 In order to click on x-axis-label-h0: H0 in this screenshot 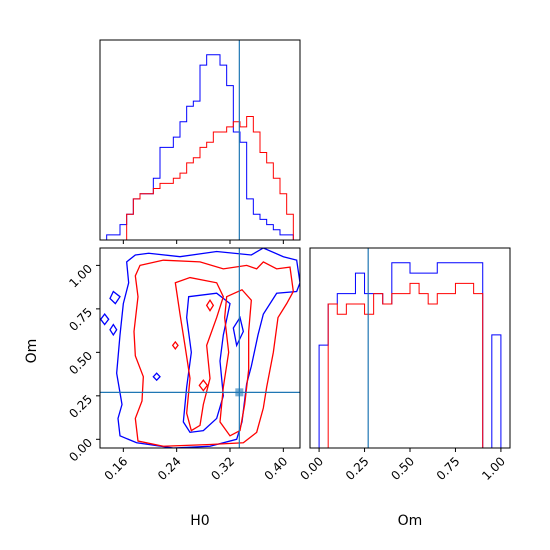, I will do `click(199, 521)`.